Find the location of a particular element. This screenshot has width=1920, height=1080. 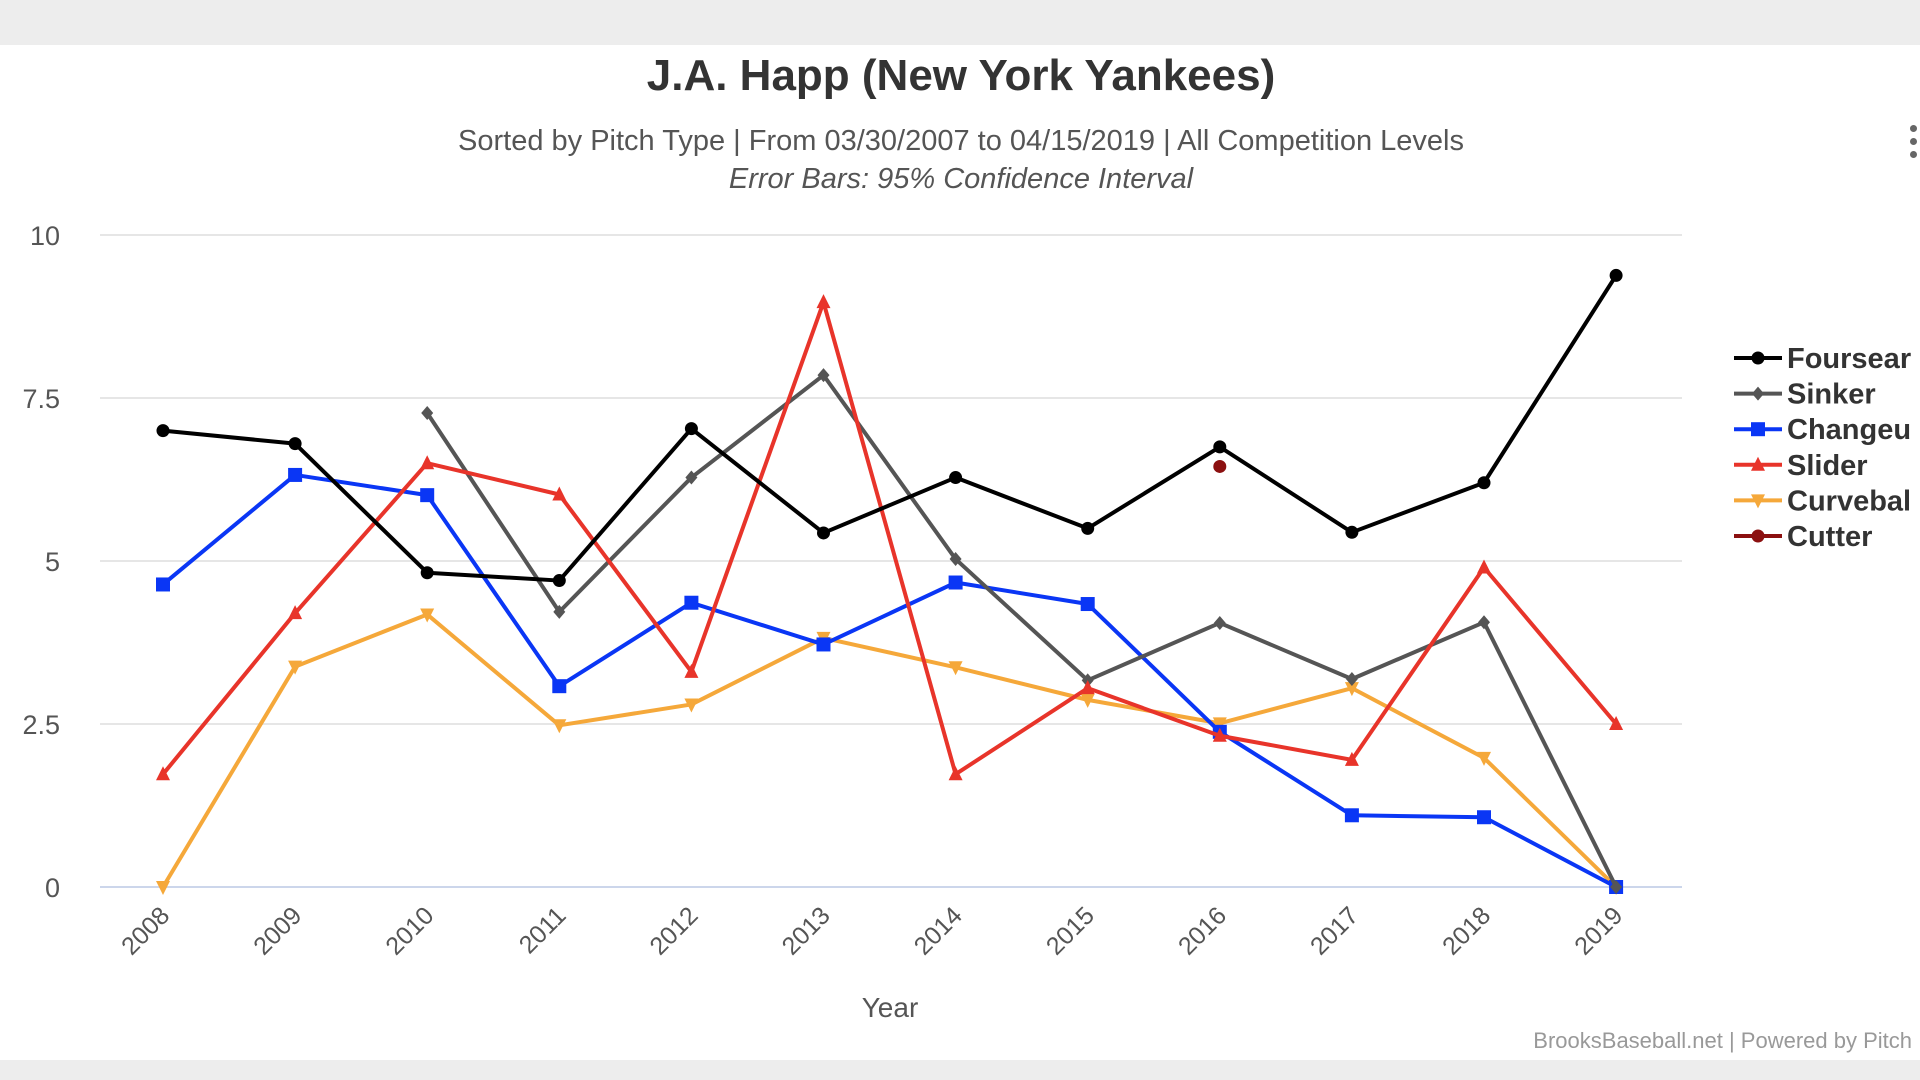

x-tick-label: 2008 is located at coordinates (145, 930).